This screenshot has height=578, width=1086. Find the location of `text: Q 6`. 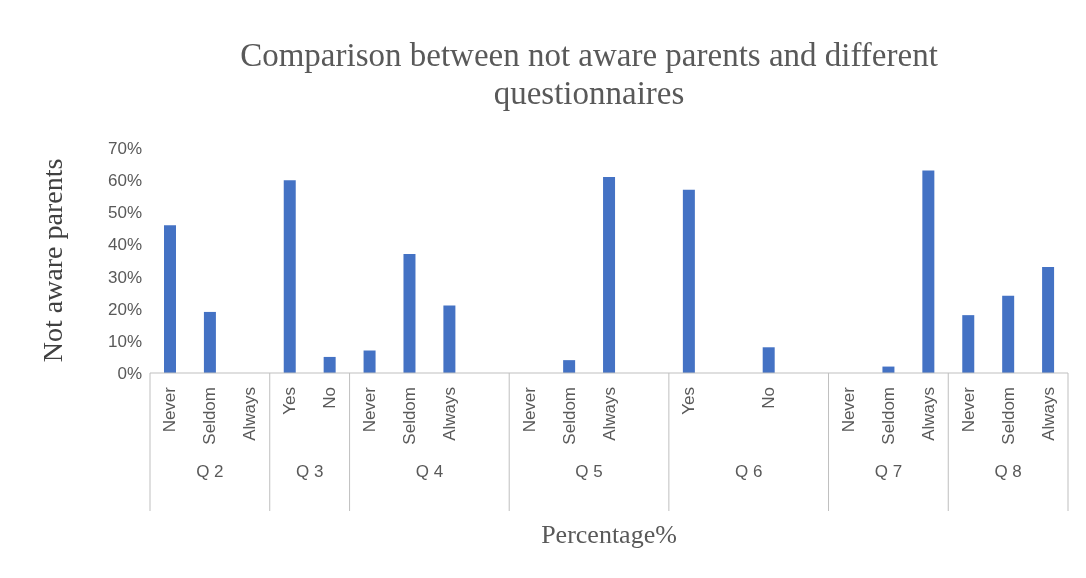

text: Q 6 is located at coordinates (748, 471).